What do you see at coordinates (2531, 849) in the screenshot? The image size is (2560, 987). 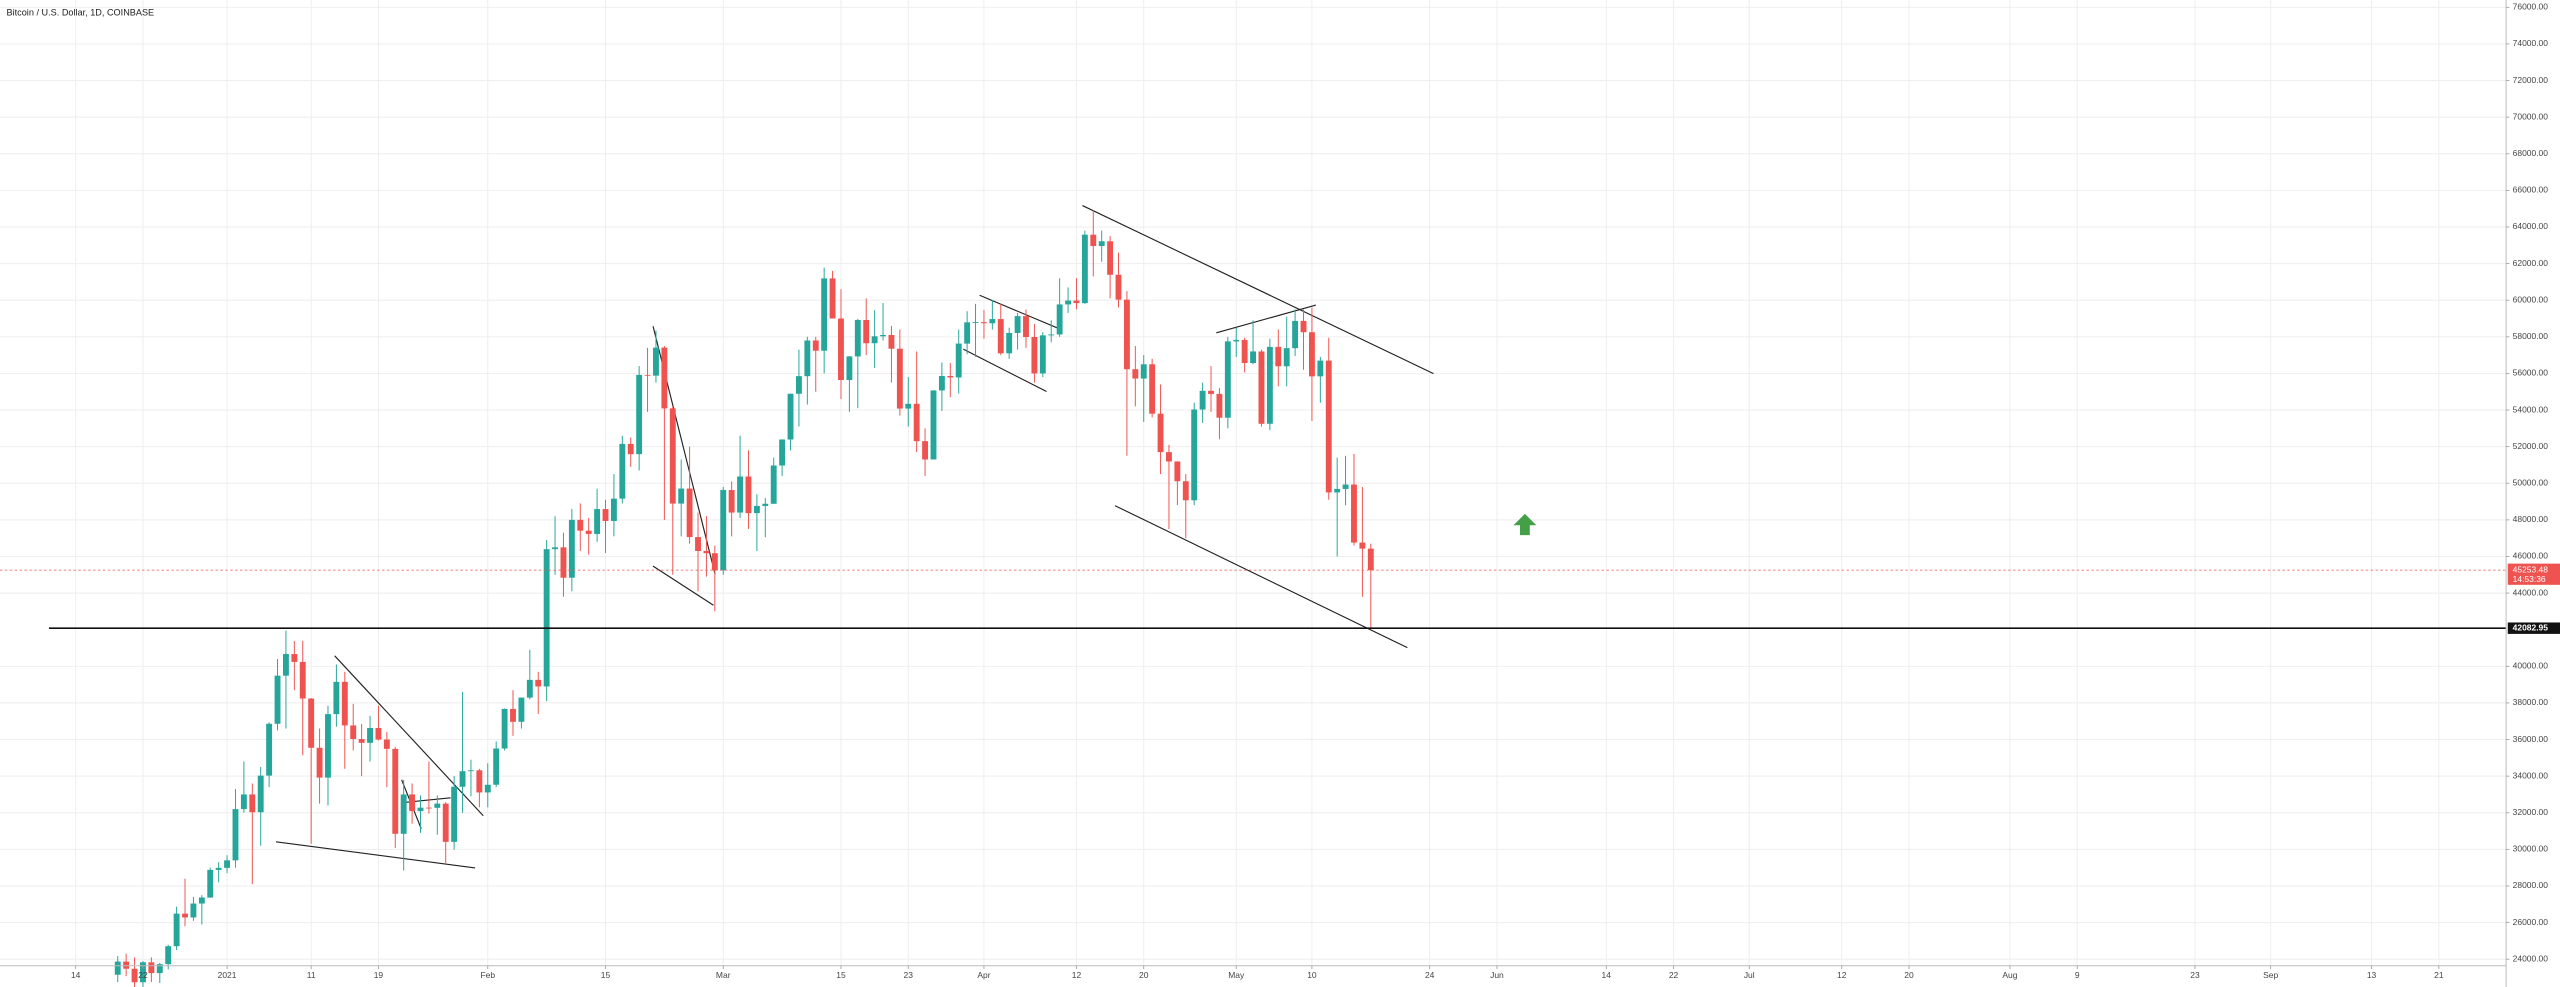 I see `y-tick-label: 30000.00` at bounding box center [2531, 849].